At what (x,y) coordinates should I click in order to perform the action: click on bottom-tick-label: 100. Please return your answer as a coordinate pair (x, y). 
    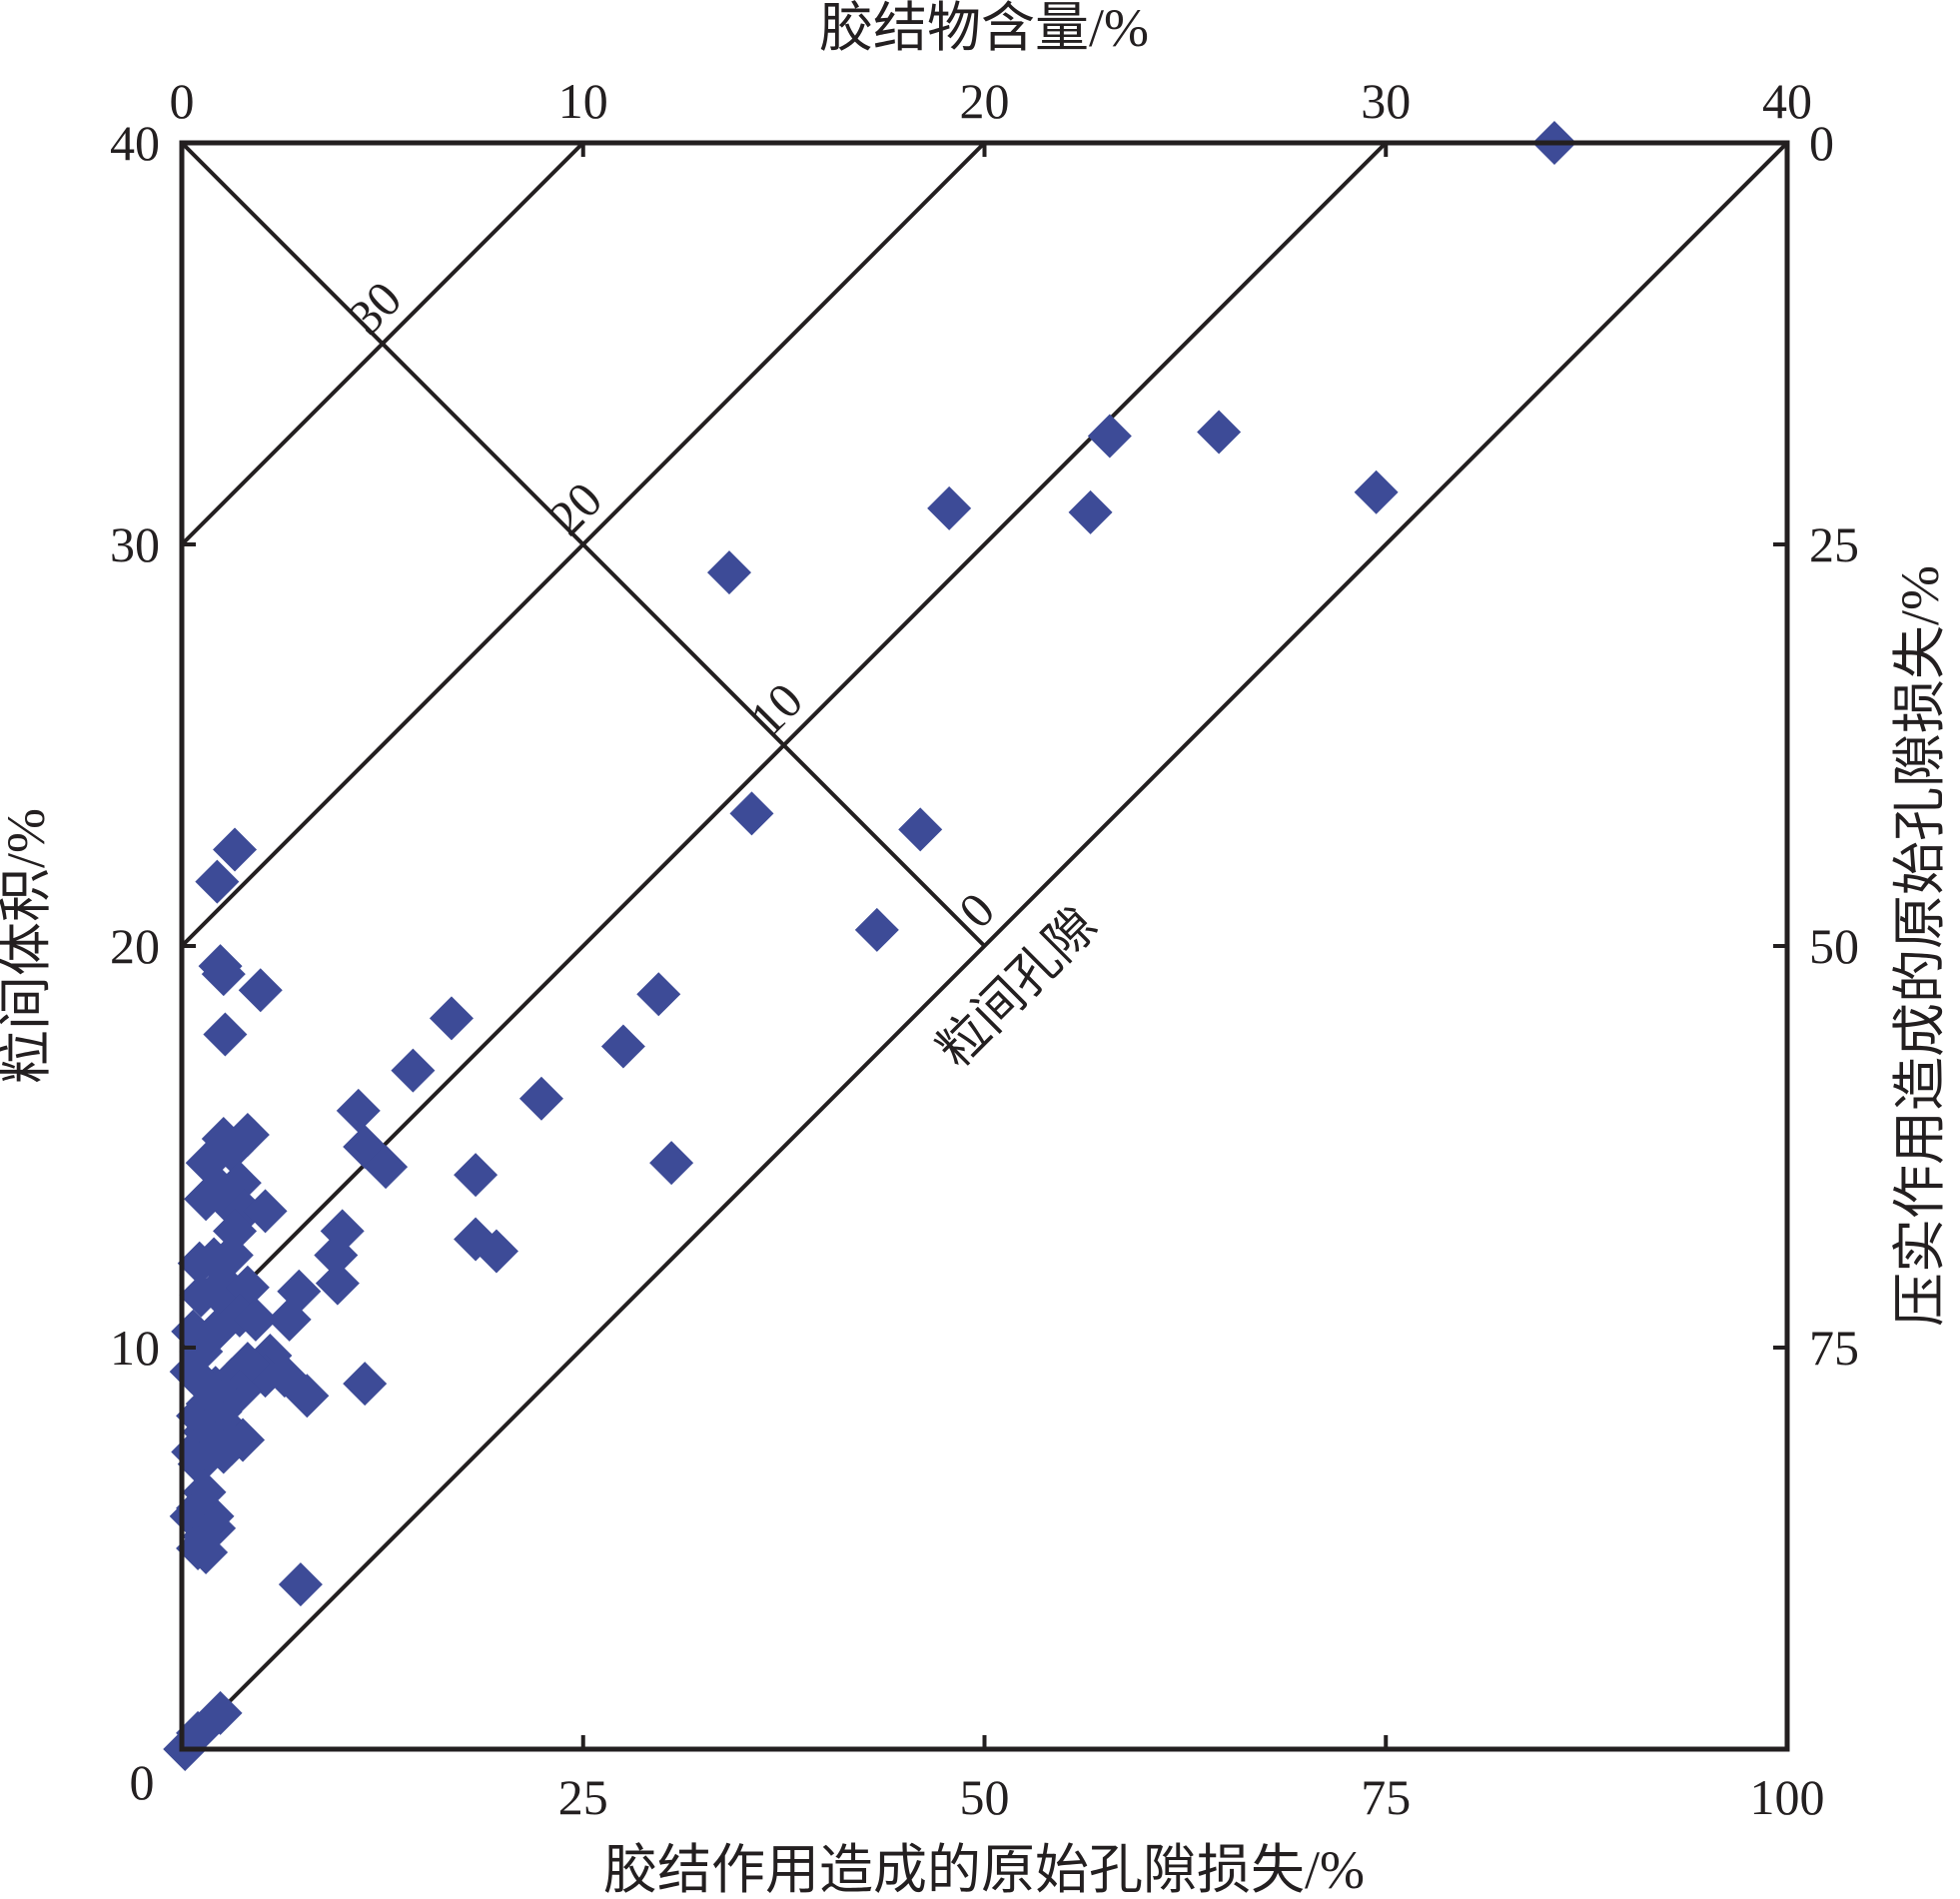
    Looking at the image, I should click on (1787, 1797).